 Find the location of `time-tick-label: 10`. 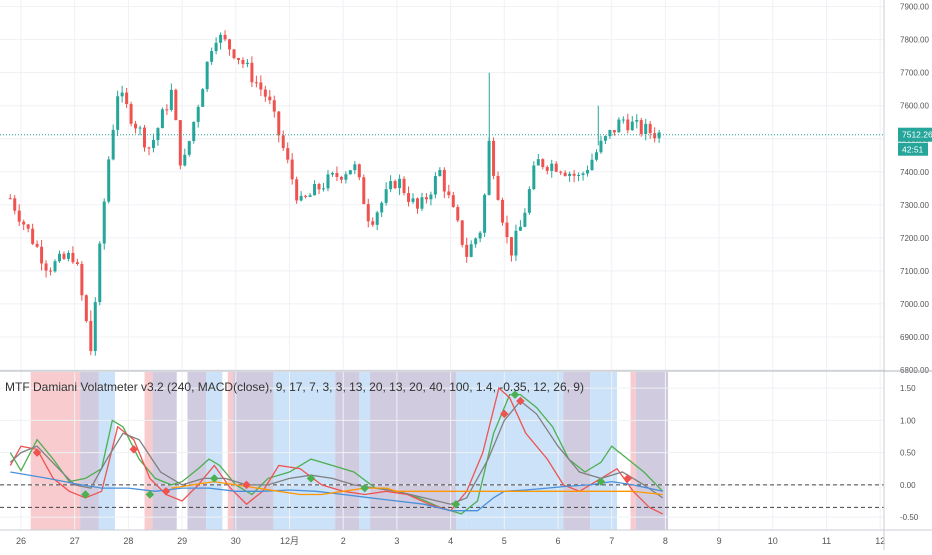

time-tick-label: 10 is located at coordinates (773, 541).